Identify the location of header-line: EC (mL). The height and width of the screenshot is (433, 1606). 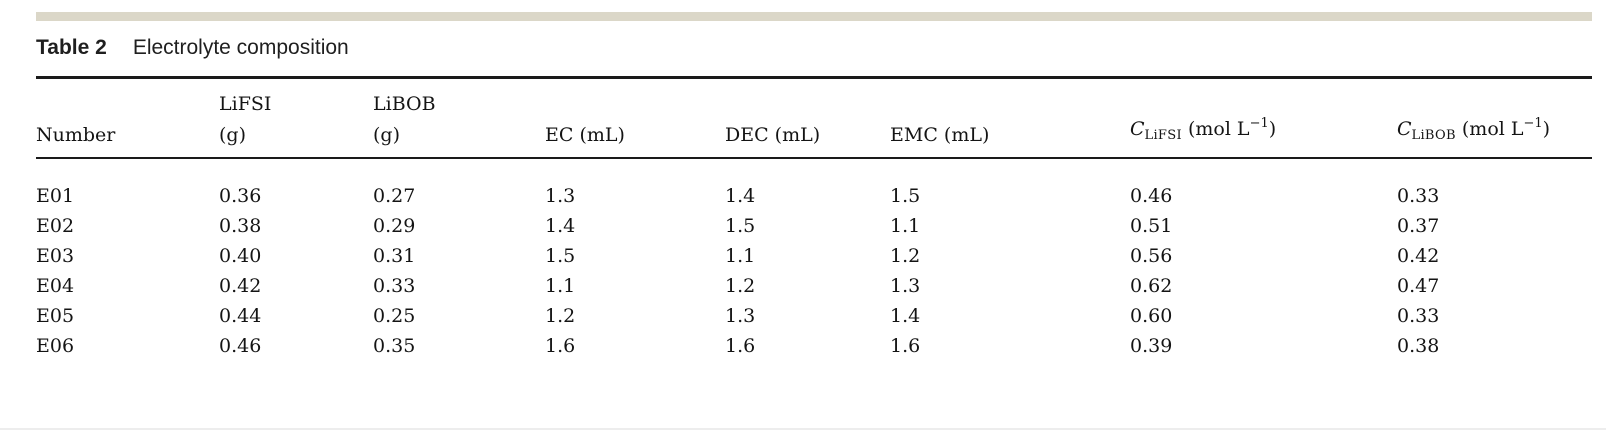
(585, 135).